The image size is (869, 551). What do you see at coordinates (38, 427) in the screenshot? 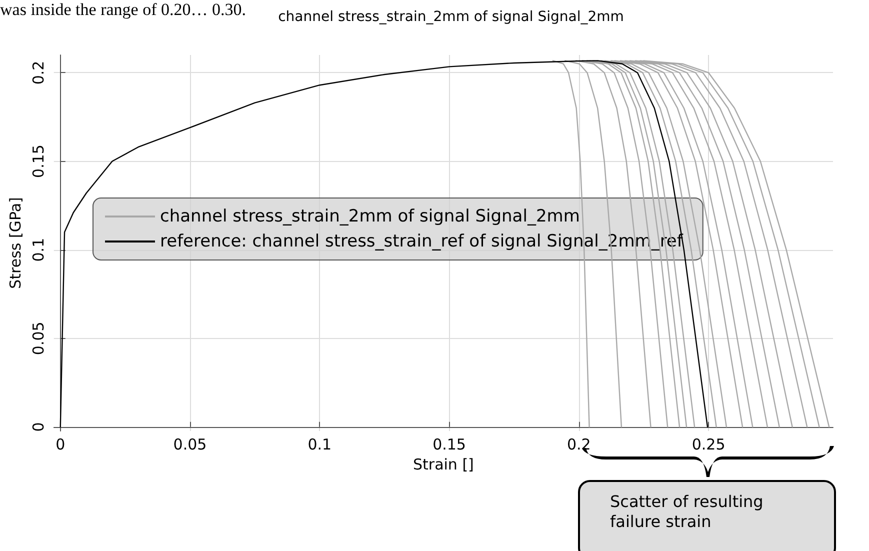
I see `y-tick-label: 0` at bounding box center [38, 427].